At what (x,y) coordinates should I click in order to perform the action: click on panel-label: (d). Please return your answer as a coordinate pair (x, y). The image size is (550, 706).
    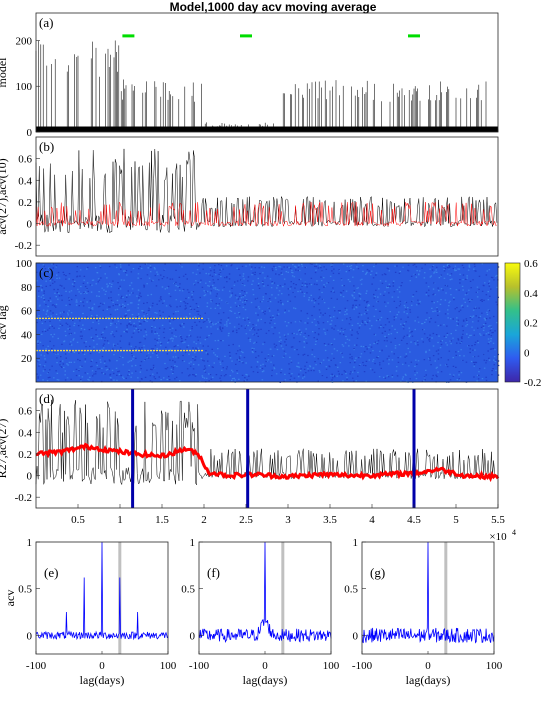
    Looking at the image, I should click on (46, 398).